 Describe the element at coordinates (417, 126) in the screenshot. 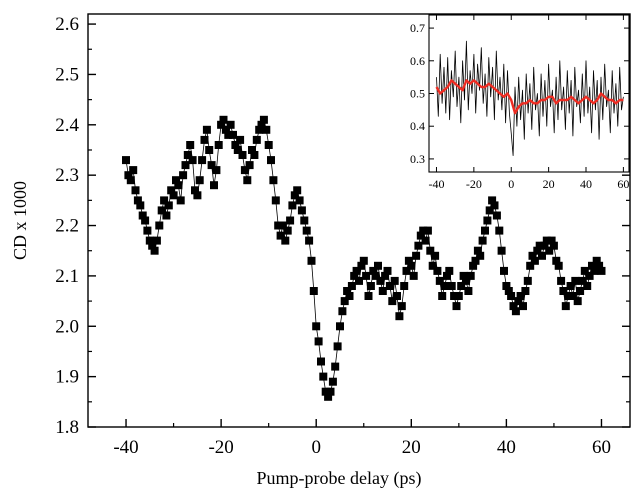

I see `inset-y-tick-label: 0.4` at that location.